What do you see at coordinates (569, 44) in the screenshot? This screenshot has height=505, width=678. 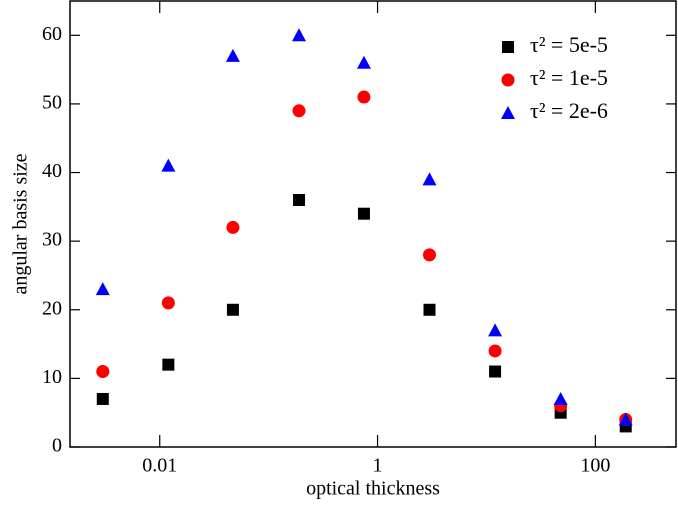 I see `legend-label: τ² = 5e-5` at bounding box center [569, 44].